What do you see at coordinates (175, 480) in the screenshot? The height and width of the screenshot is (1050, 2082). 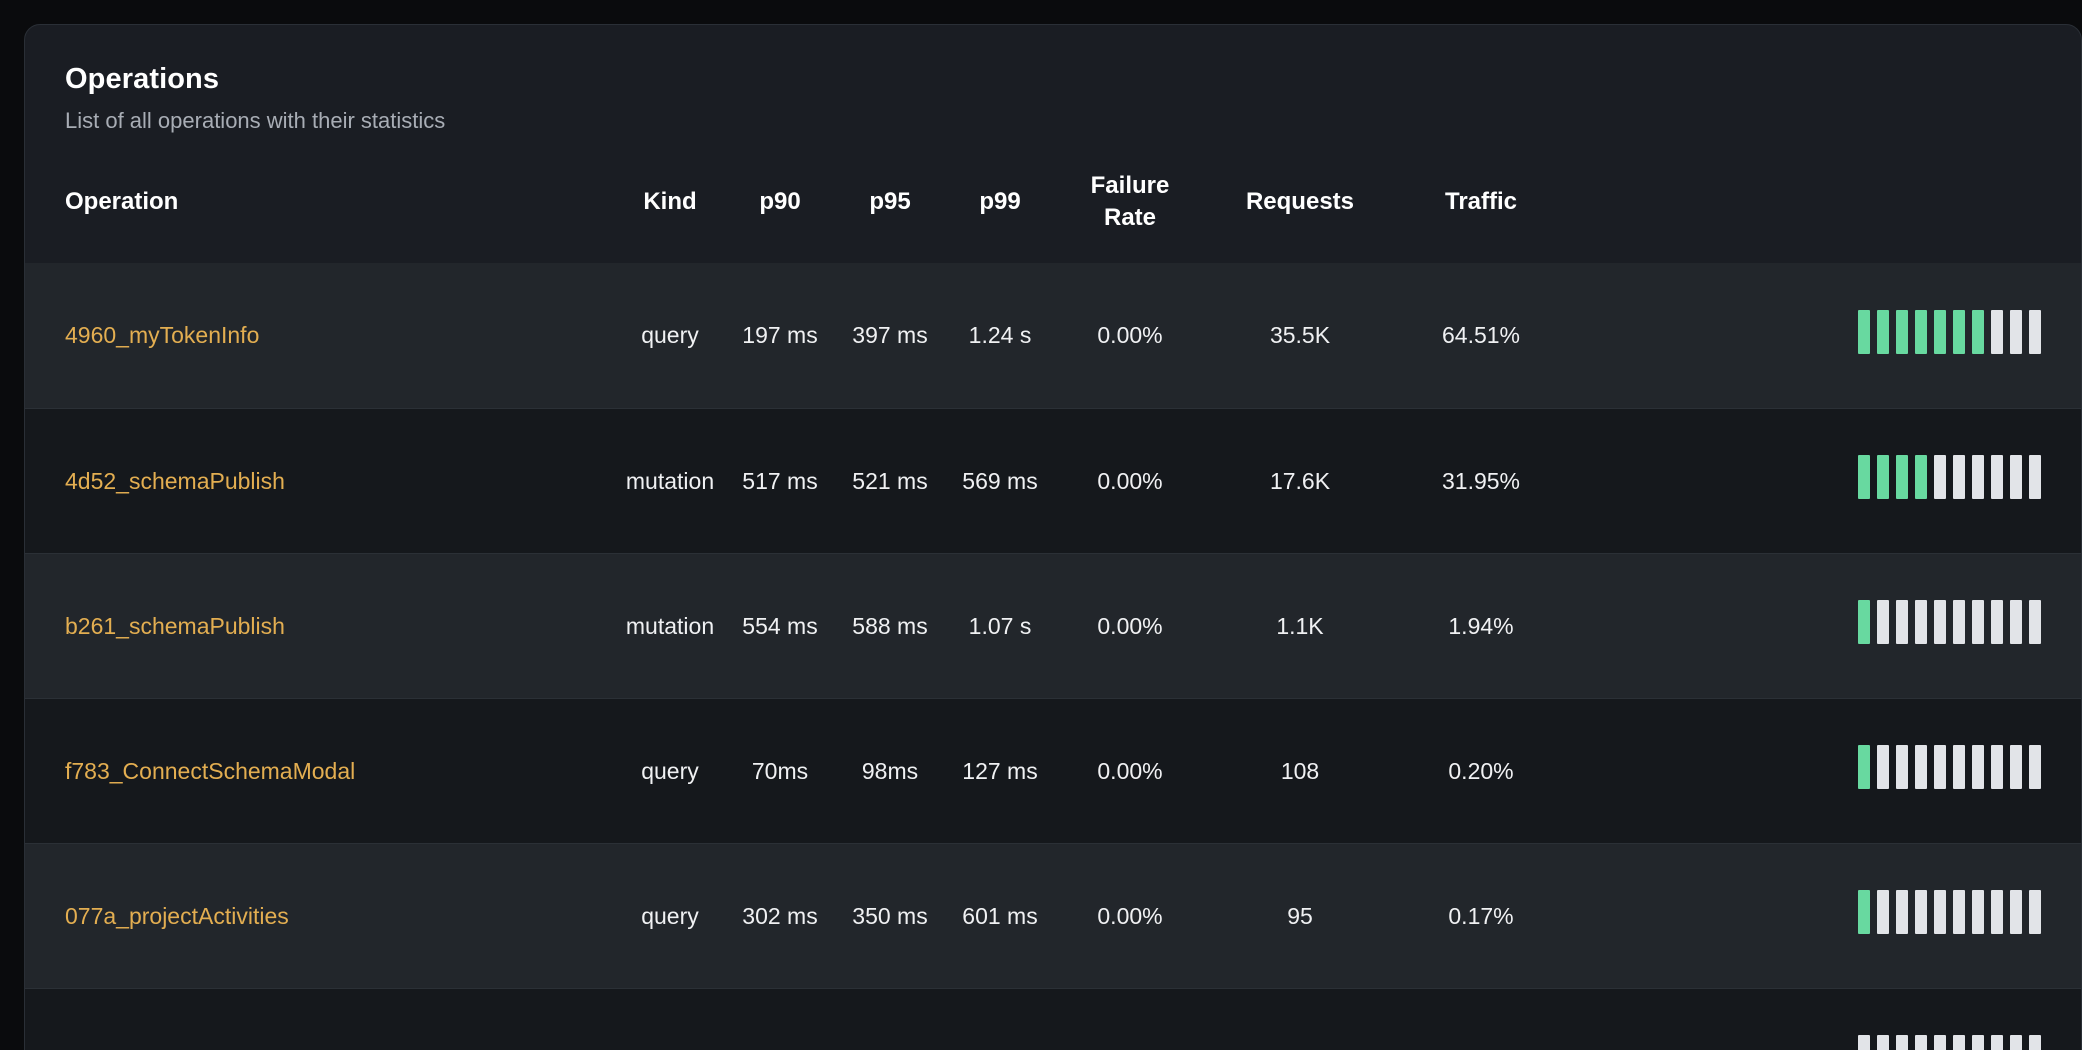 I see `operation-link: 4d52_schemaPublish` at bounding box center [175, 480].